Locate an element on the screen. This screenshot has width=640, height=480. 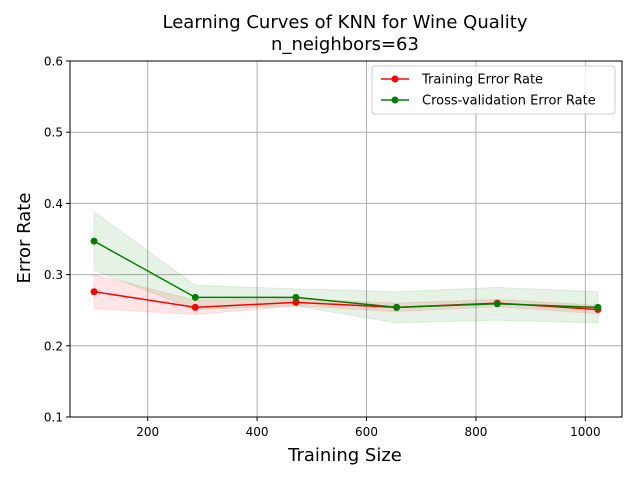
y-axis-ticks: 0.1 0.2 0.3 0.4 0.5 0.6 is located at coordinates (57, 240).